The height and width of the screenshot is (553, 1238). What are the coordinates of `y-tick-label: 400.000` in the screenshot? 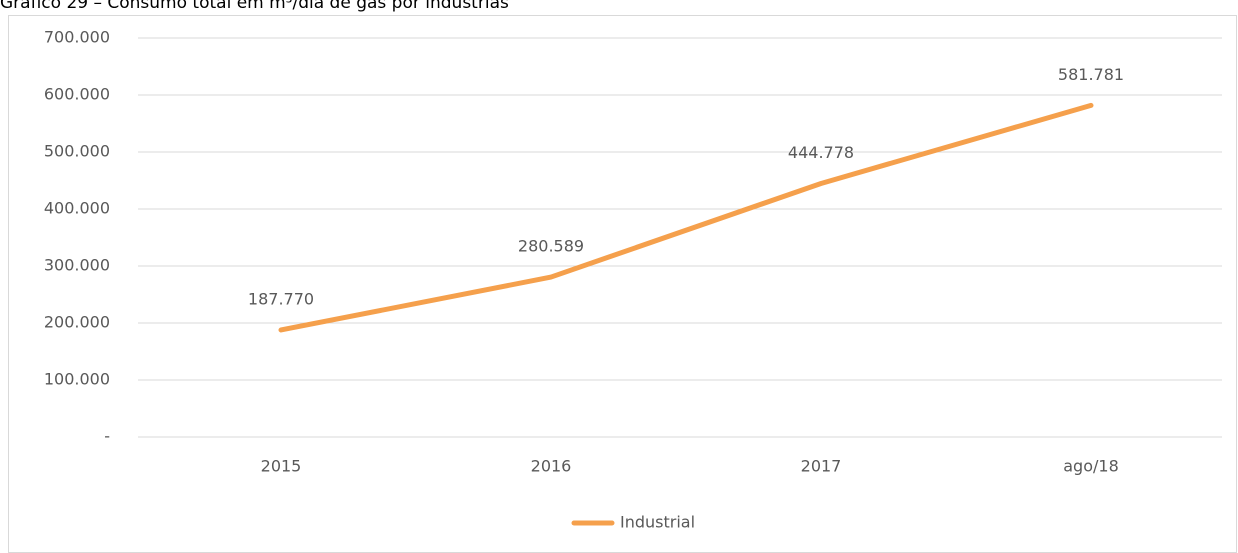 It's located at (77, 208).